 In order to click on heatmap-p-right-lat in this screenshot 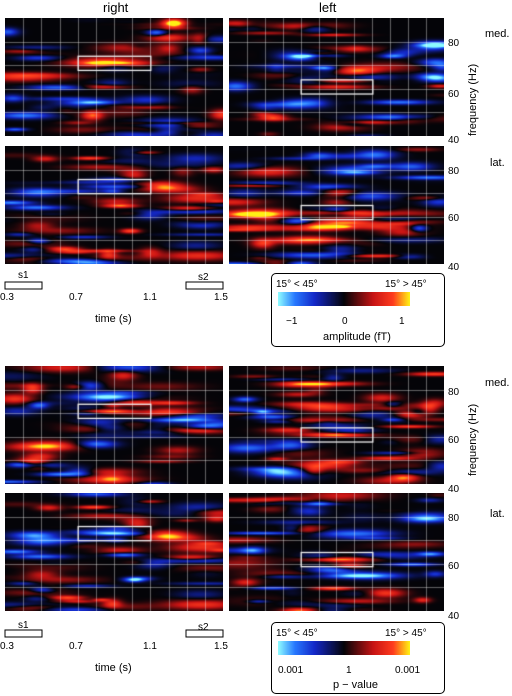, I will do `click(114, 552)`.